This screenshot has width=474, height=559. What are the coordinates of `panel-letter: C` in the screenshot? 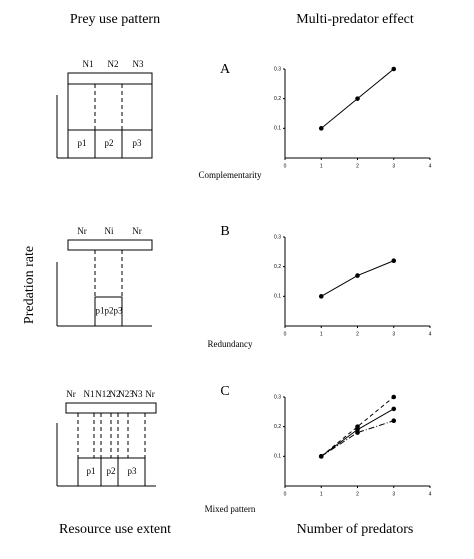 It's located at (224, 391).